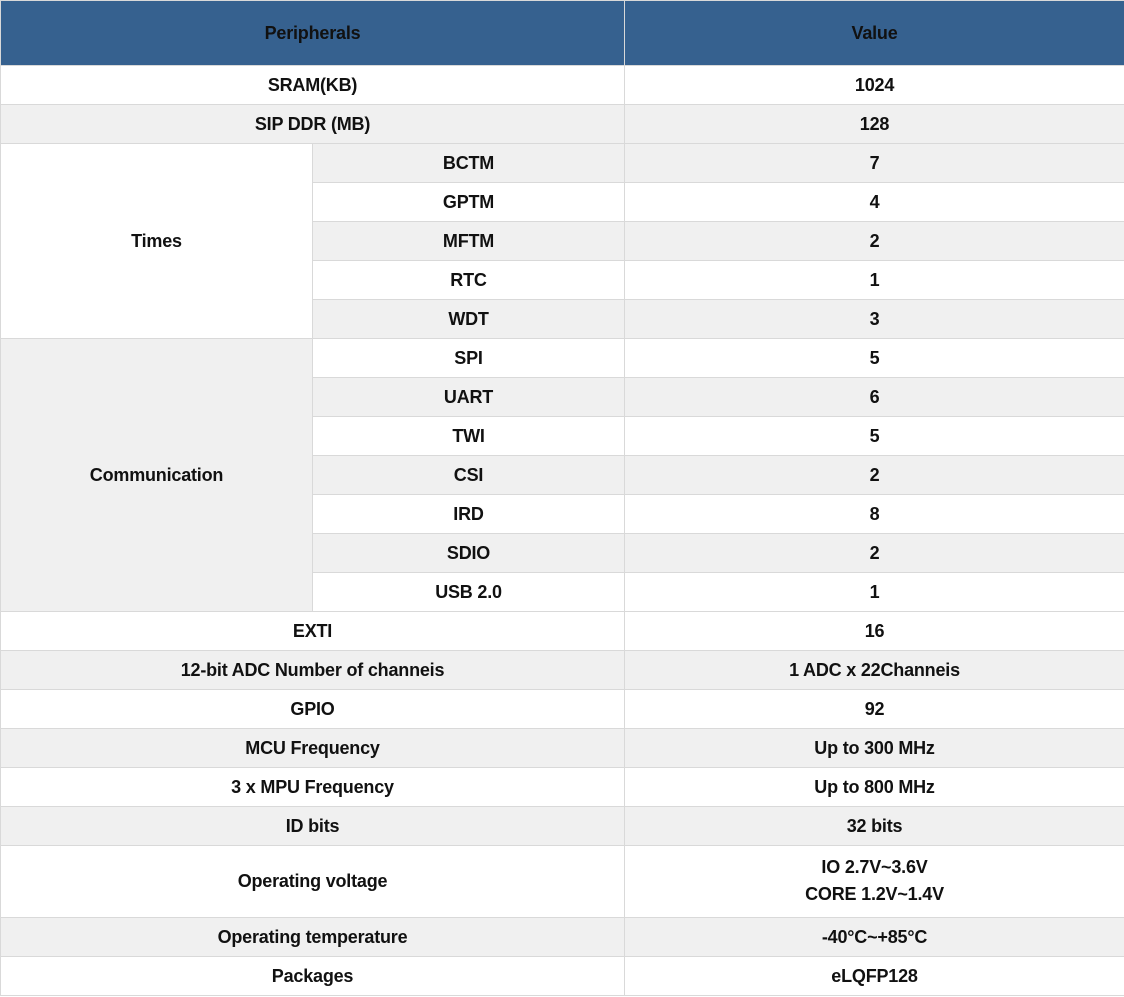 This screenshot has height=997, width=1124. Describe the element at coordinates (874, 475) in the screenshot. I see `row-value-csi: 2` at that location.